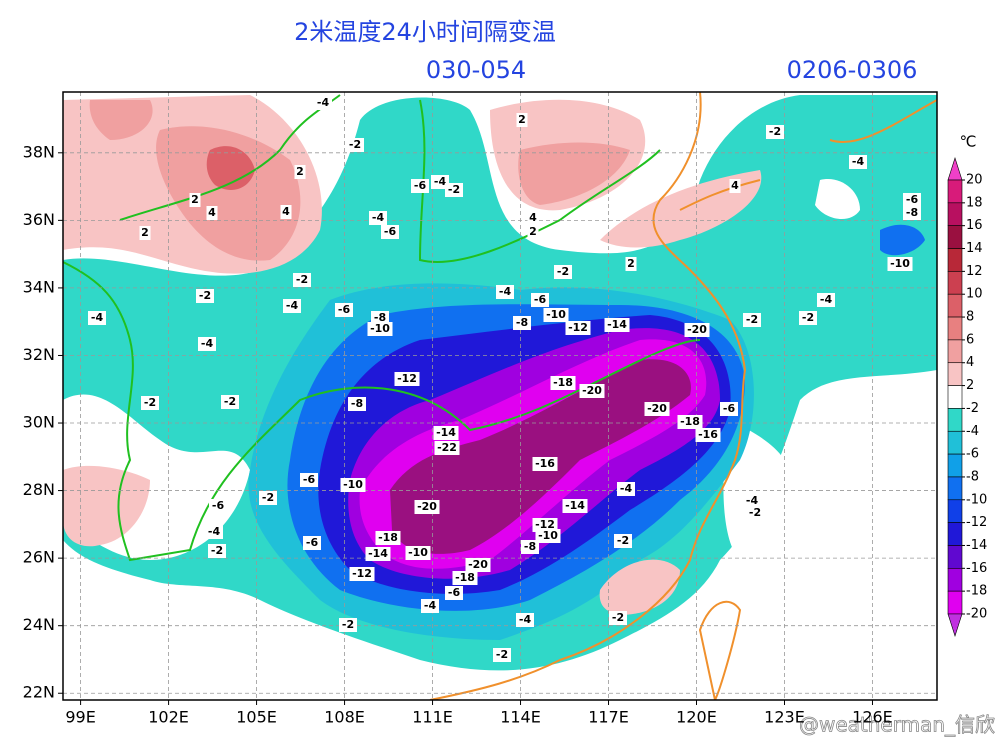 Image resolution: width=1000 pixels, height=750 pixels. I want to click on y-tick-label: 26N, so click(39, 557).